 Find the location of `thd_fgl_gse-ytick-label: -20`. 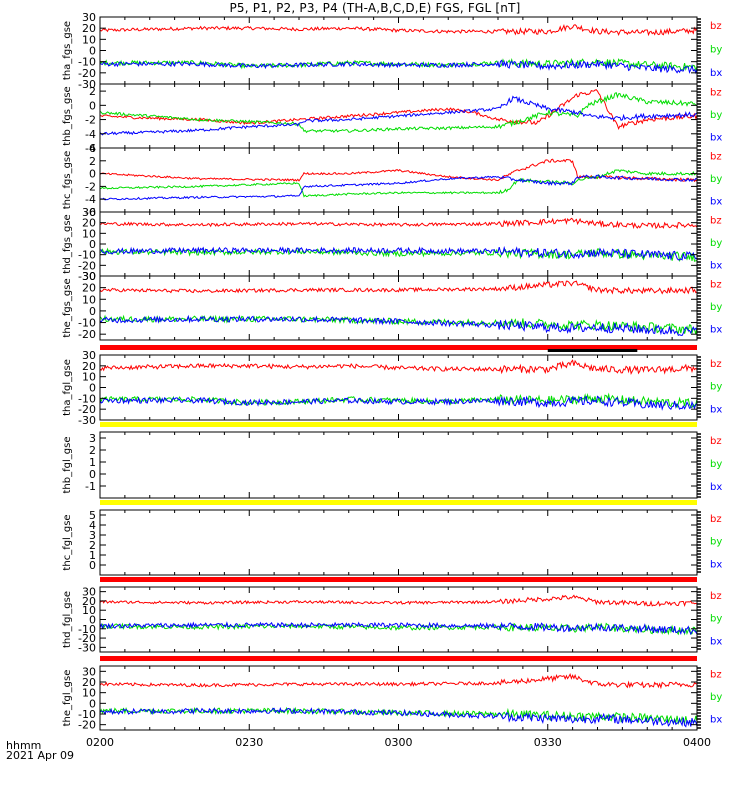

thd_fgl_gse-ytick-label: -20 is located at coordinates (87, 638).